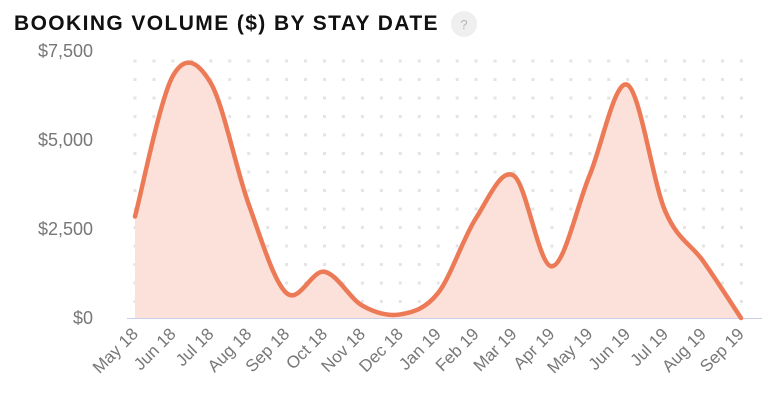 This screenshot has height=408, width=772. Describe the element at coordinates (83, 318) in the screenshot. I see `y-tick-label: $0` at that location.